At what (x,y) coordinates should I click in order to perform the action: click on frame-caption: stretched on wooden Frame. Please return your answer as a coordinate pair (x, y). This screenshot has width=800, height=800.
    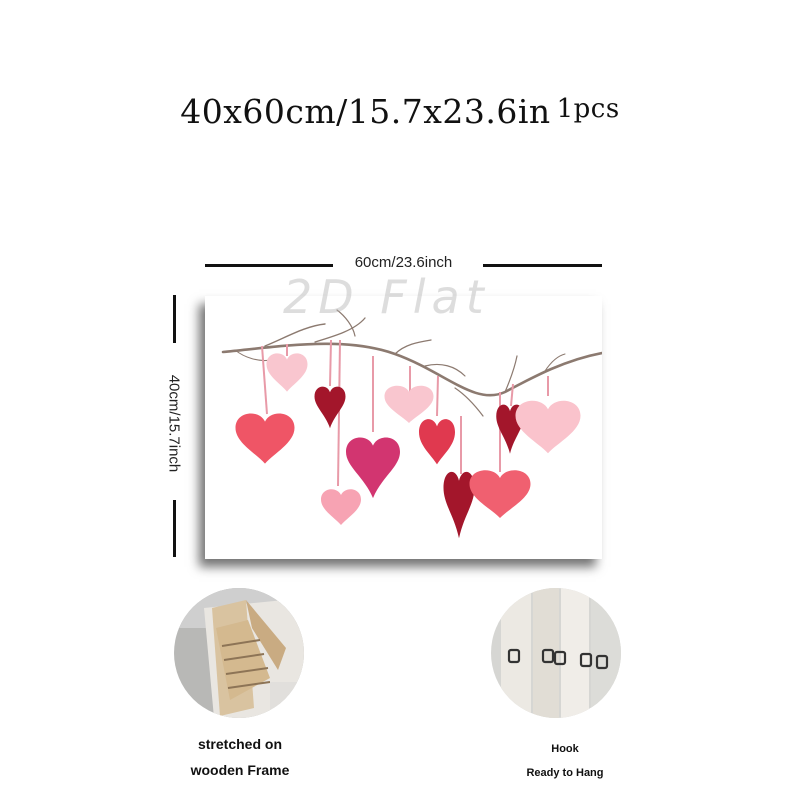
    Looking at the image, I should click on (240, 757).